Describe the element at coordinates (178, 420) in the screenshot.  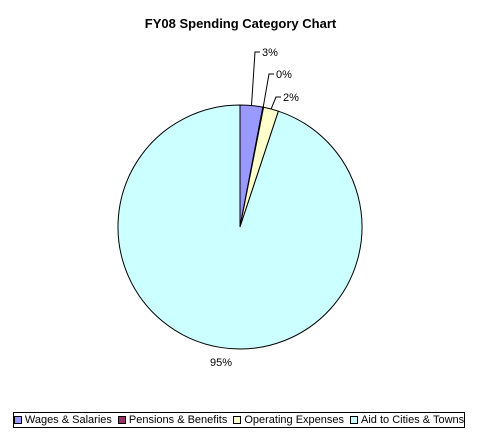
I see `legend-label: Pensions & Benefits` at that location.